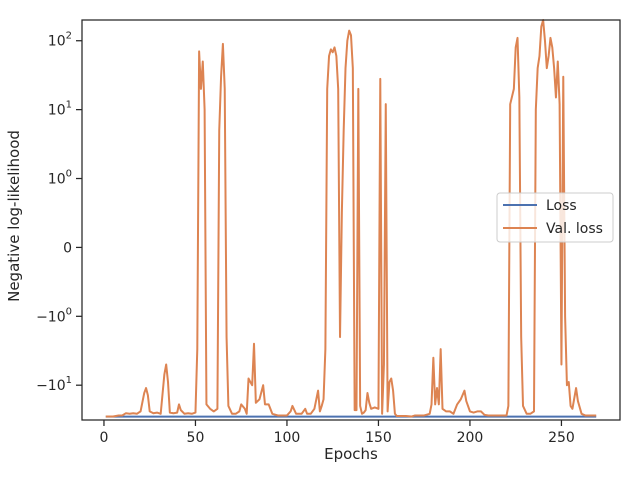 The image size is (640, 480). I want to click on x-tick-label: 200, so click(470, 438).